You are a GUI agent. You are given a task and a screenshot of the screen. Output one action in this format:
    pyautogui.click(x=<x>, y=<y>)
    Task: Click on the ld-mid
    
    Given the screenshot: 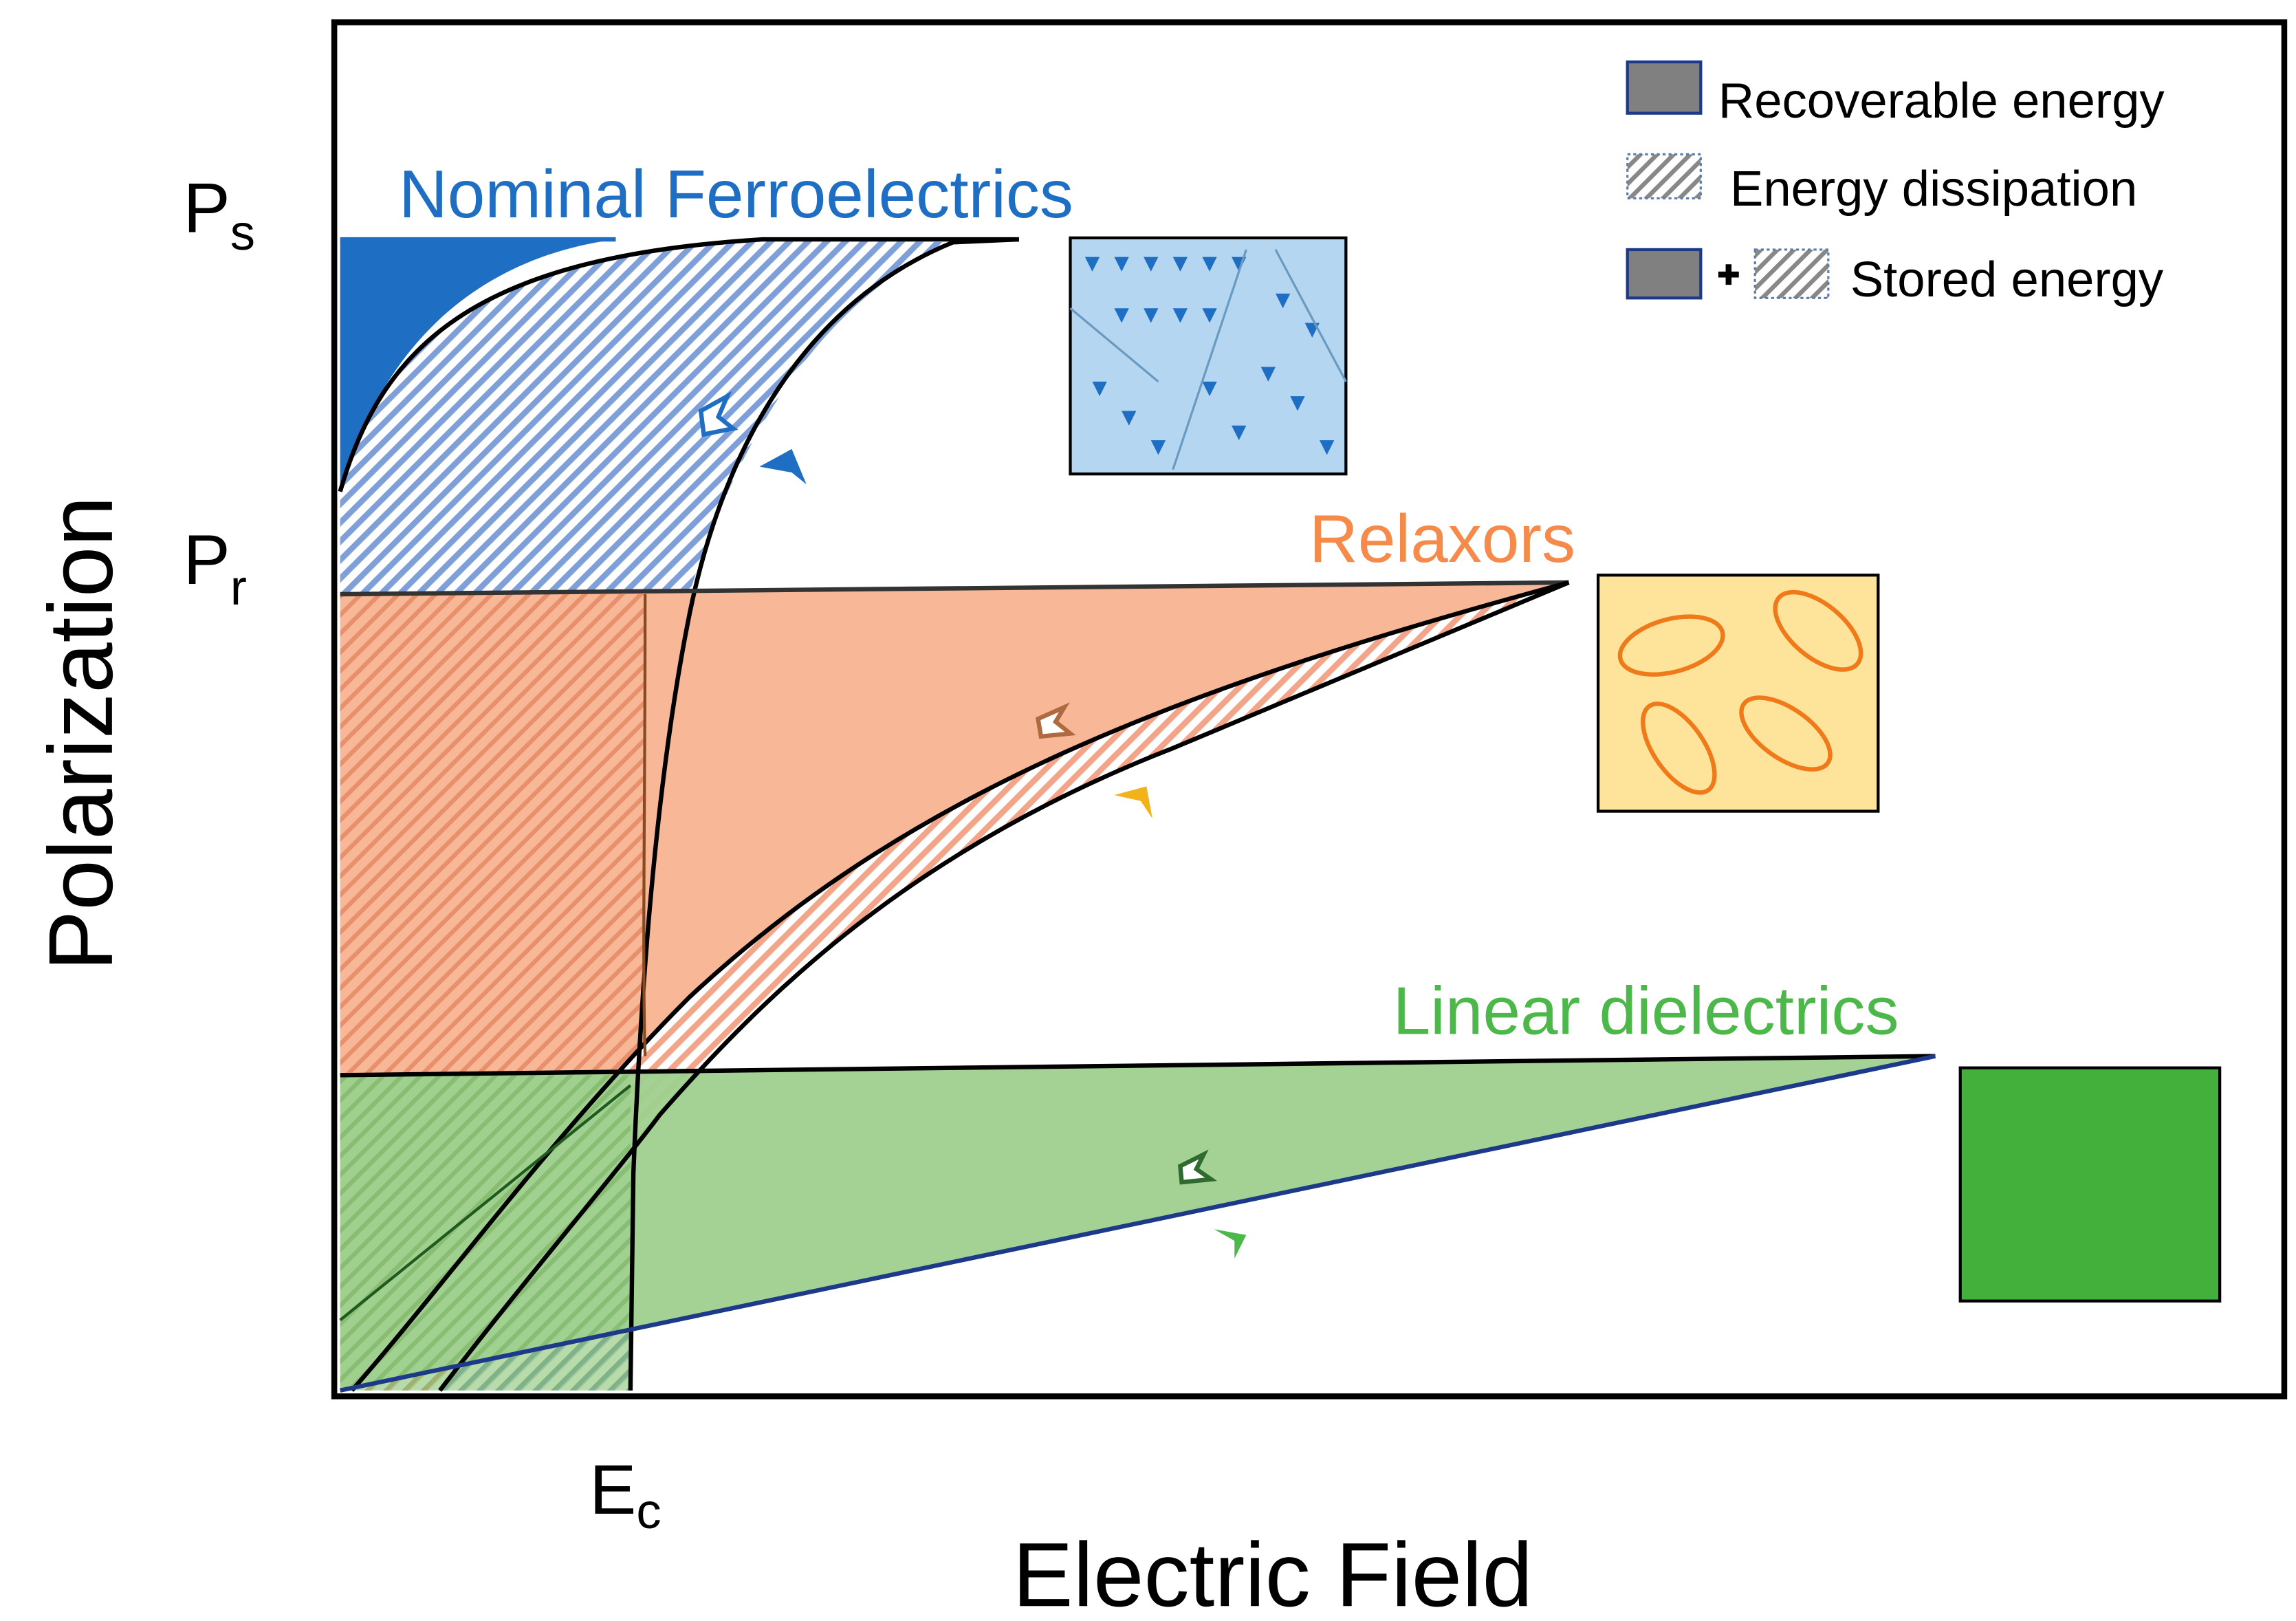 What is the action you would take?
    pyautogui.click(x=485, y=1203)
    